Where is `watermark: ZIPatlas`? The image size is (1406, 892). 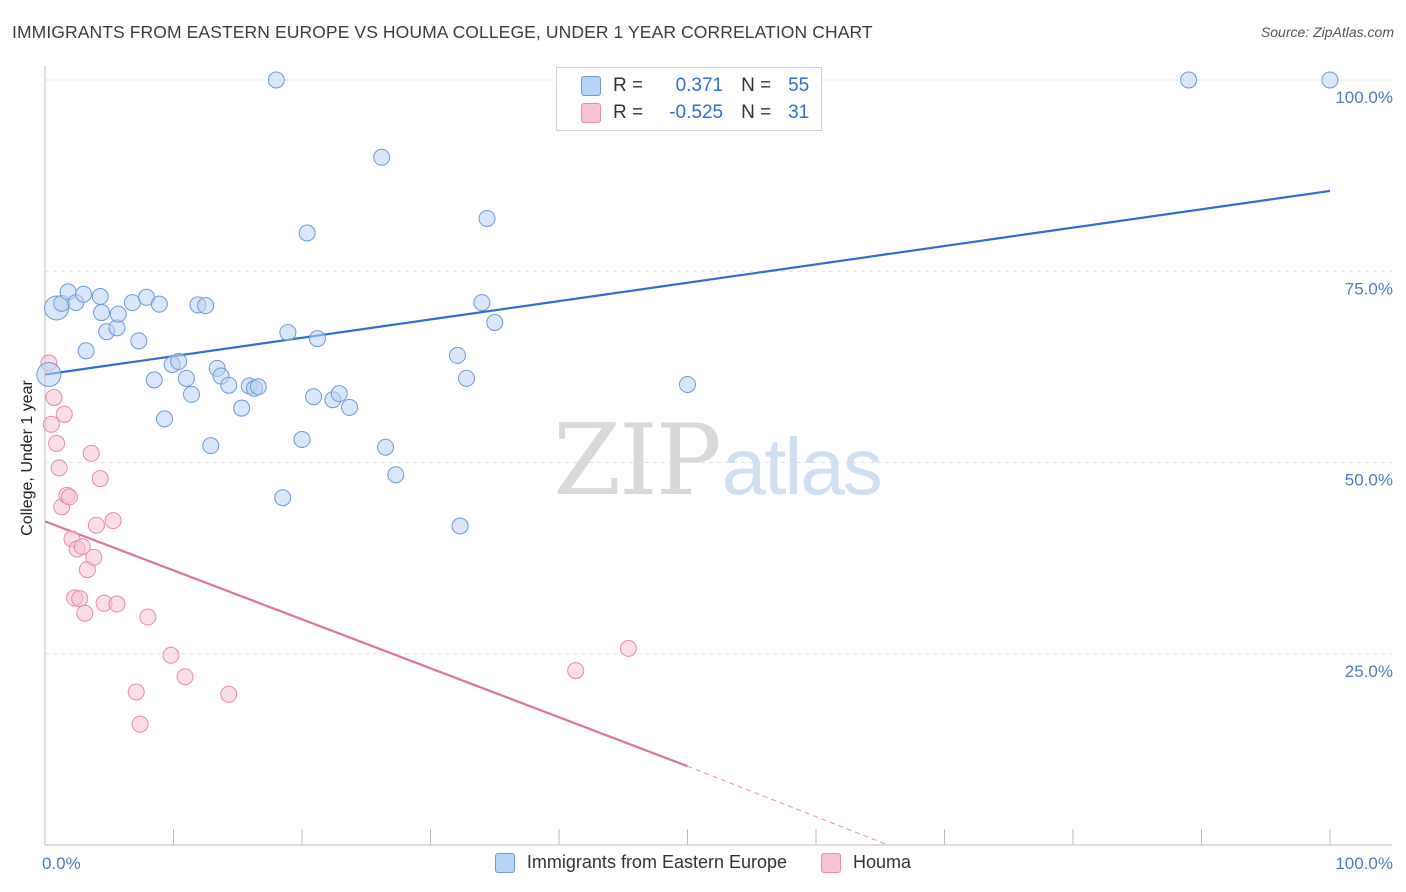 watermark: ZIPatlas is located at coordinates (718, 461).